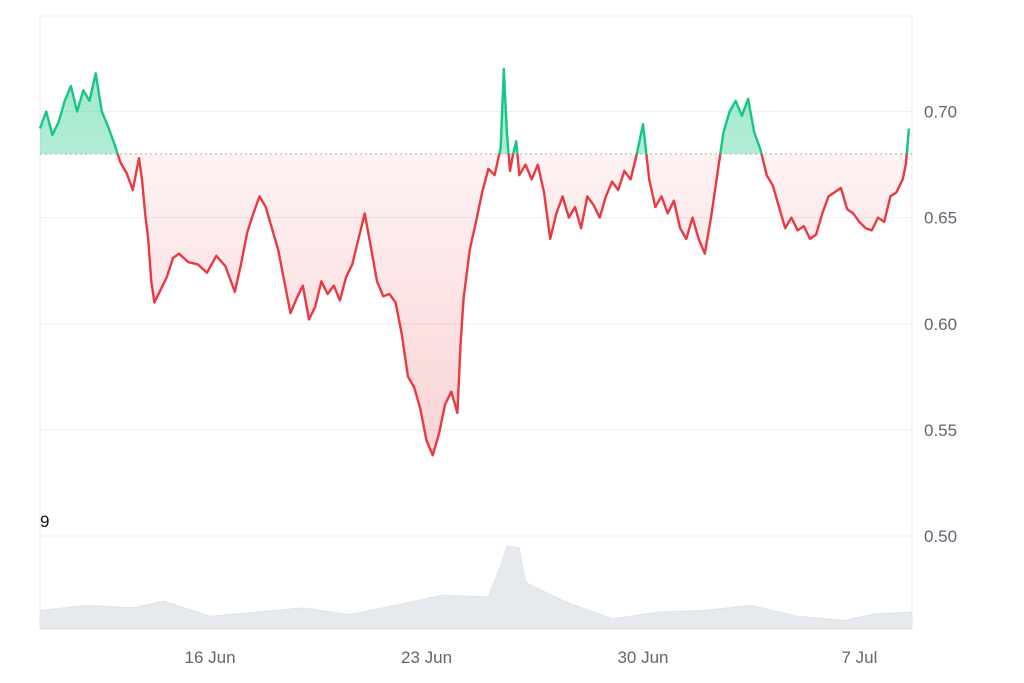 Image resolution: width=1024 pixels, height=683 pixels. What do you see at coordinates (426, 657) in the screenshot?
I see `x-tick-label: 23 Jun` at bounding box center [426, 657].